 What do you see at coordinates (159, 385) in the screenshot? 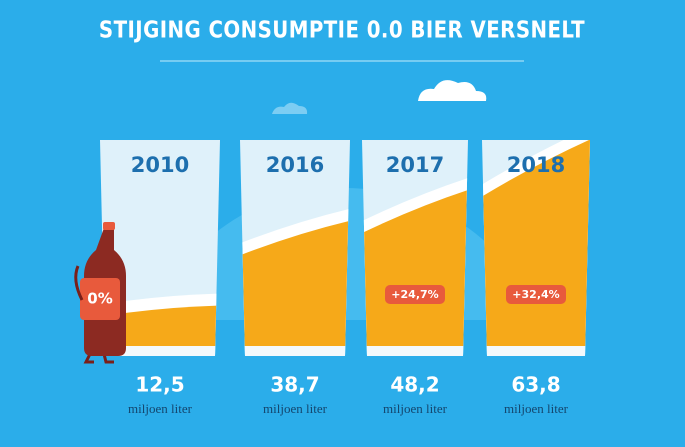
I see `value-label: 12,5` at bounding box center [159, 385].